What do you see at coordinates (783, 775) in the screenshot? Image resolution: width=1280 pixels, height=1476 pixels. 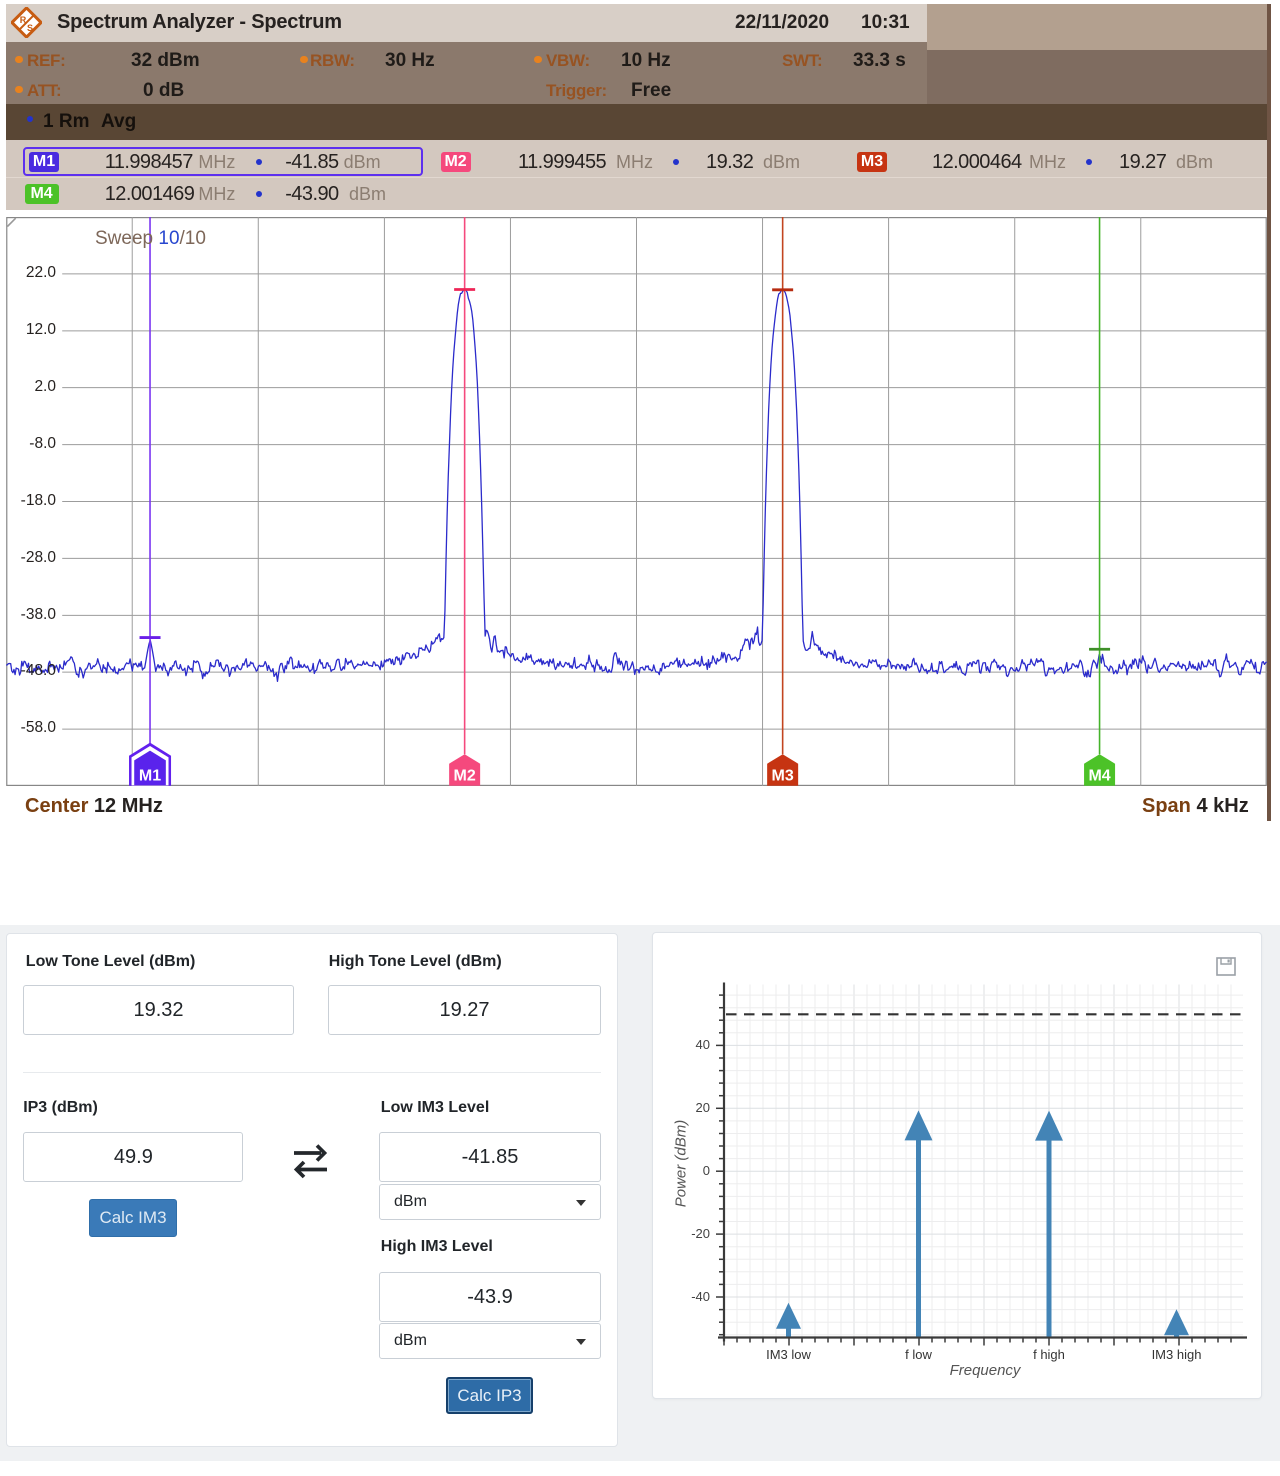 I see `svg-text: M3` at bounding box center [783, 775].